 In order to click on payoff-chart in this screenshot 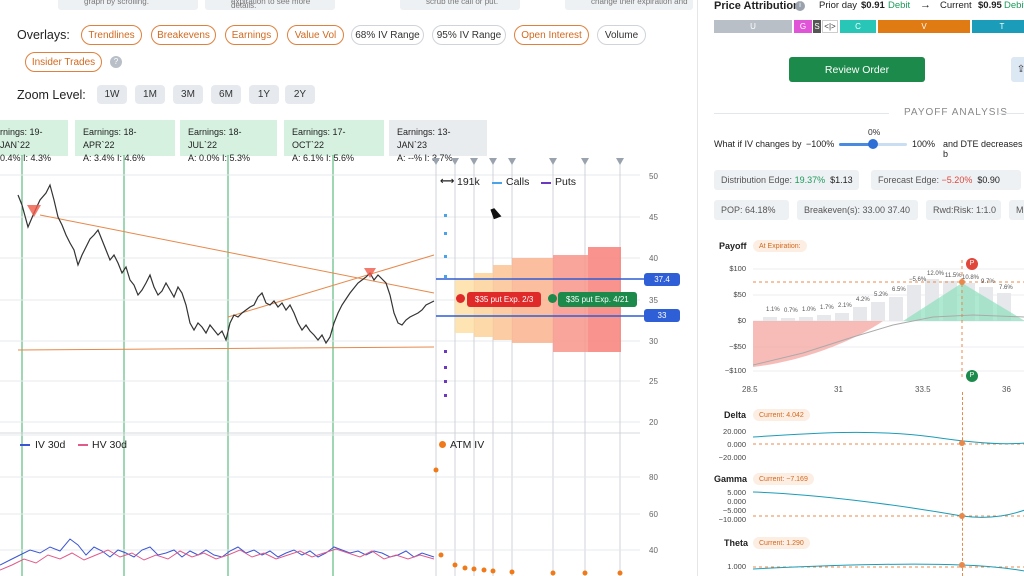, I will do `click(888, 317)`.